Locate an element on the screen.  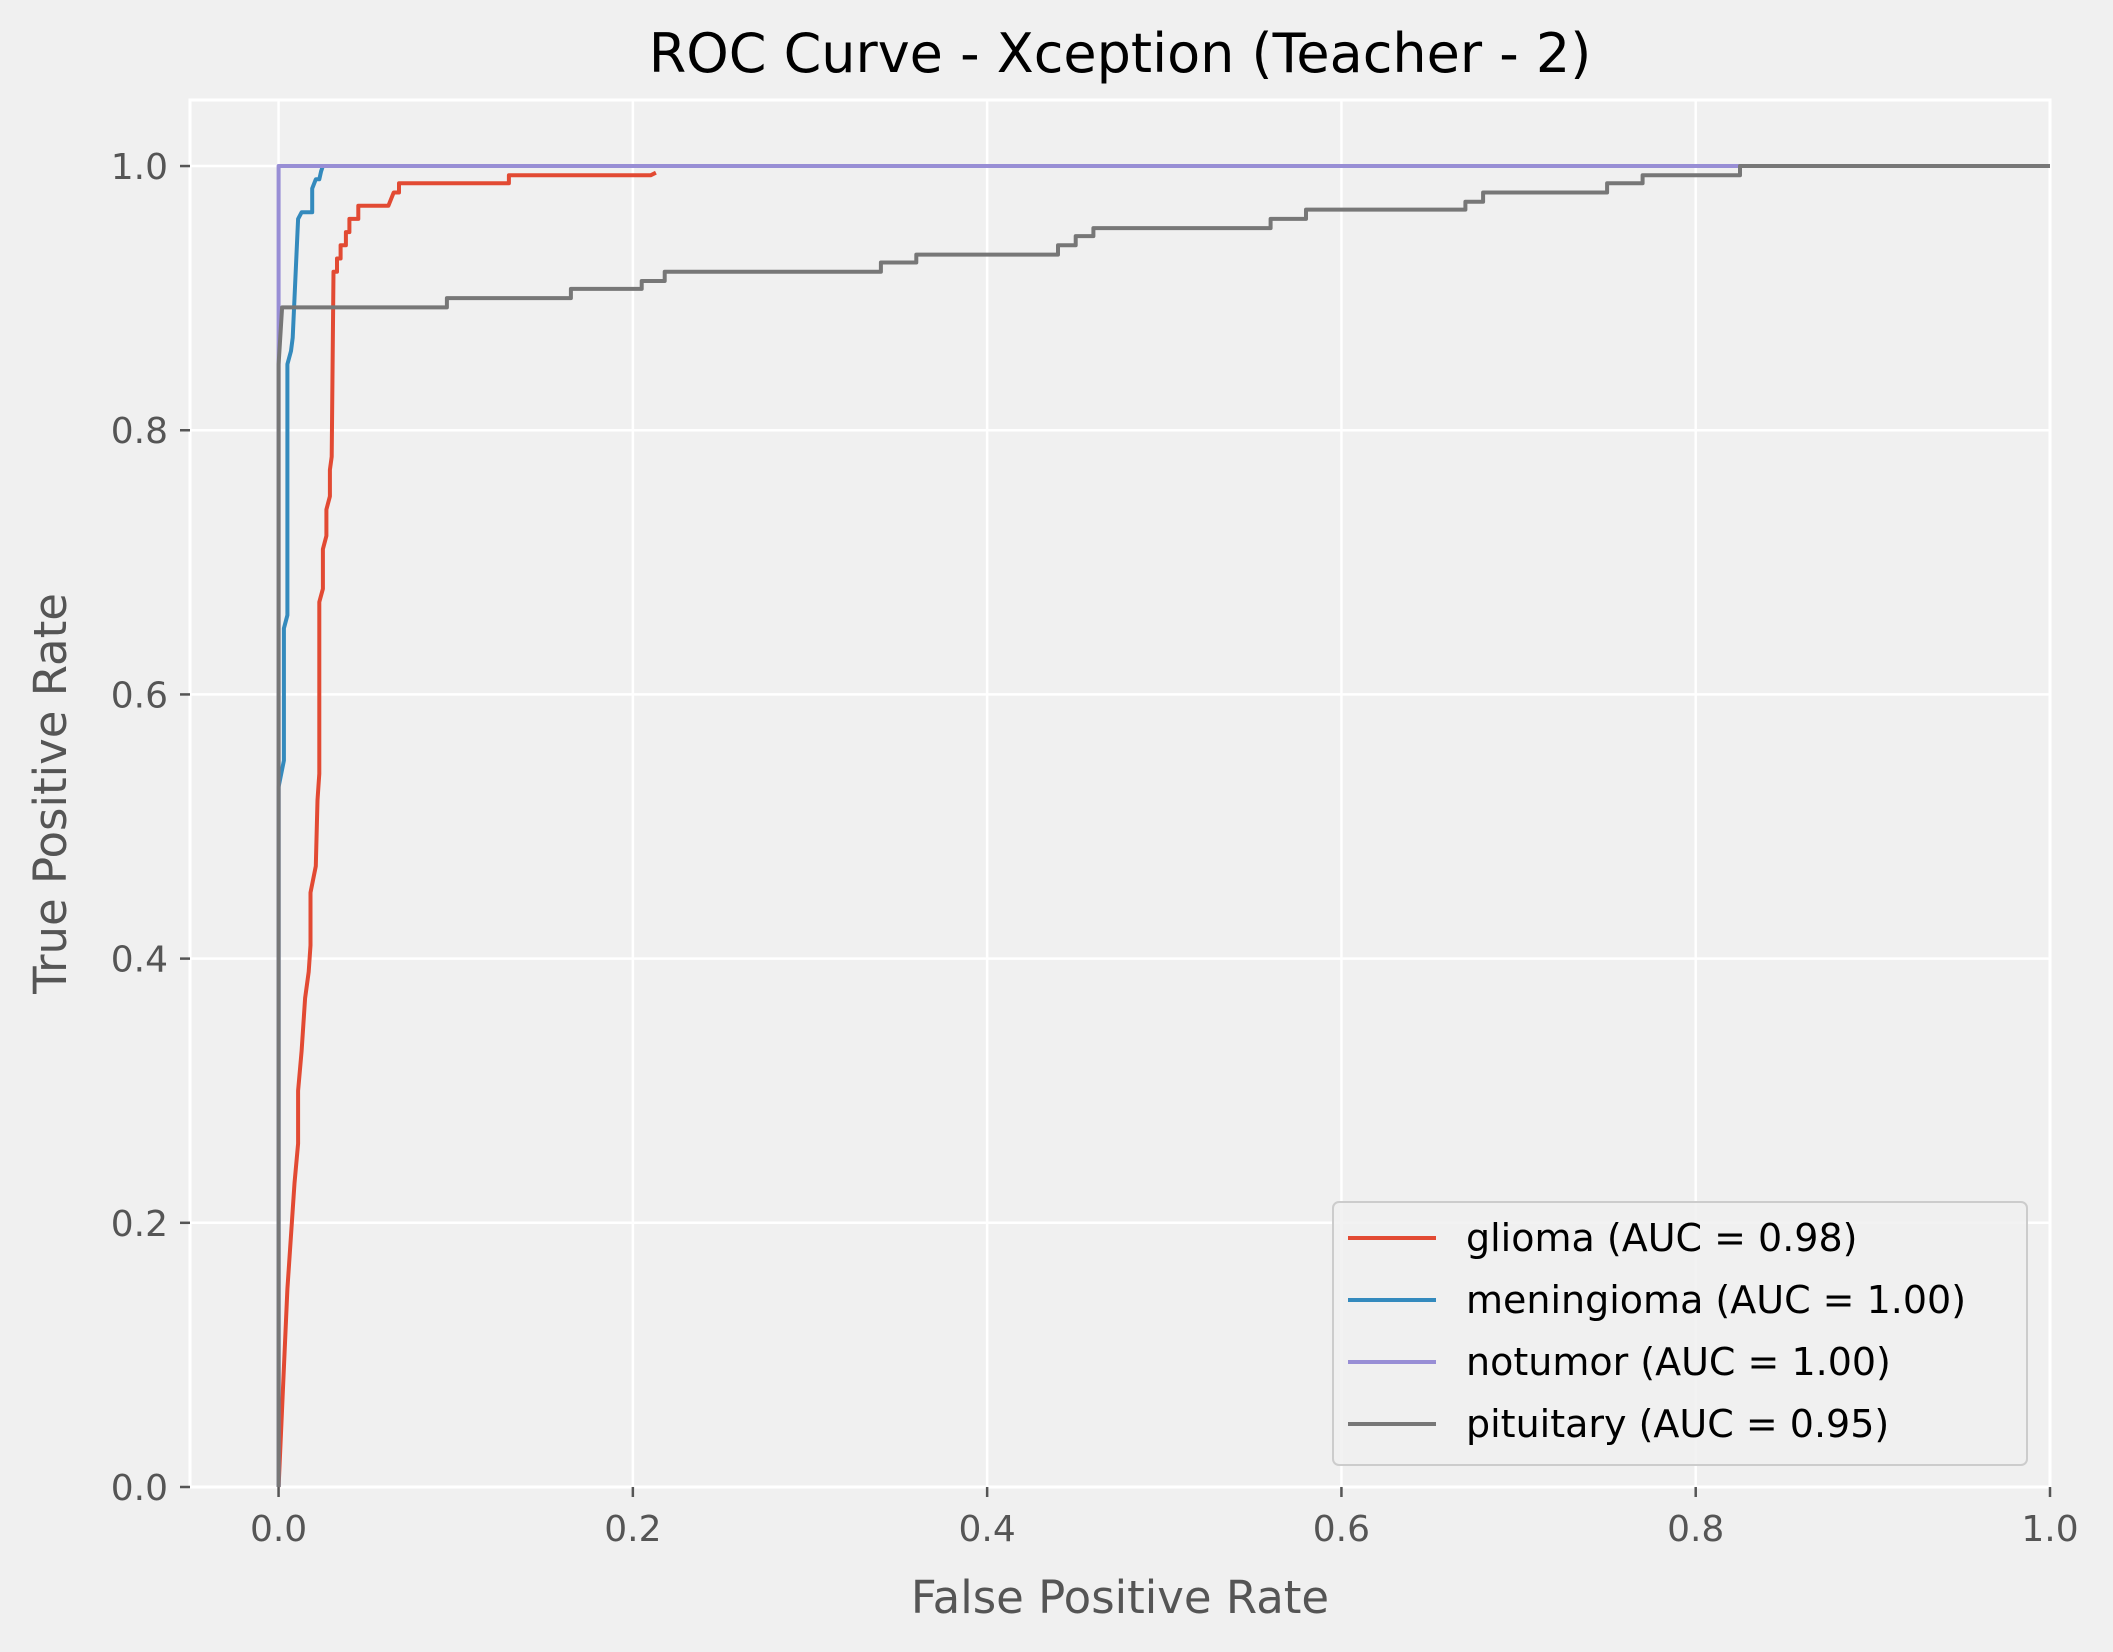
x-tick-label: 0.4 is located at coordinates (987, 1529).